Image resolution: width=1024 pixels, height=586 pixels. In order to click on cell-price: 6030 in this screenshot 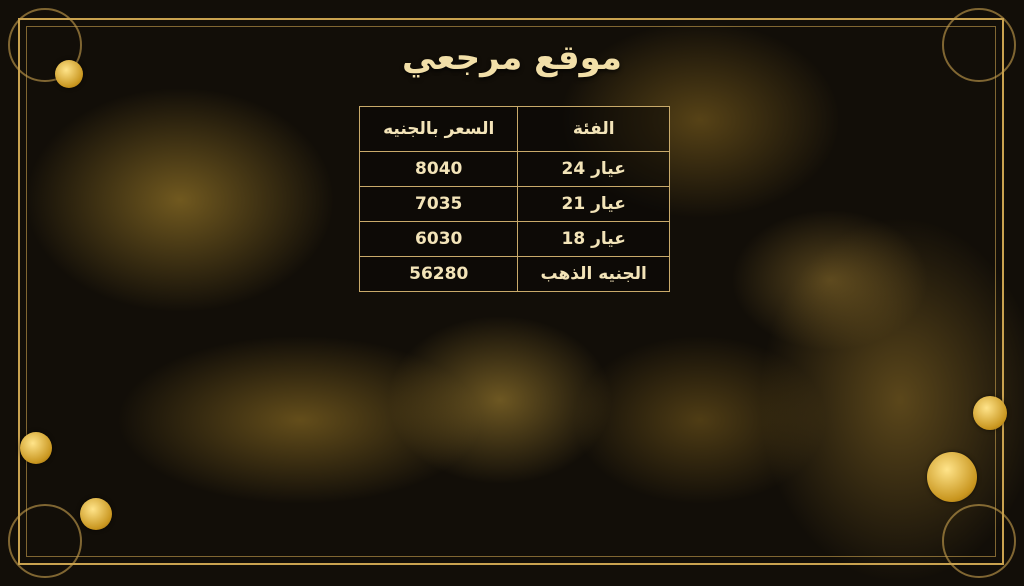, I will do `click(438, 239)`.